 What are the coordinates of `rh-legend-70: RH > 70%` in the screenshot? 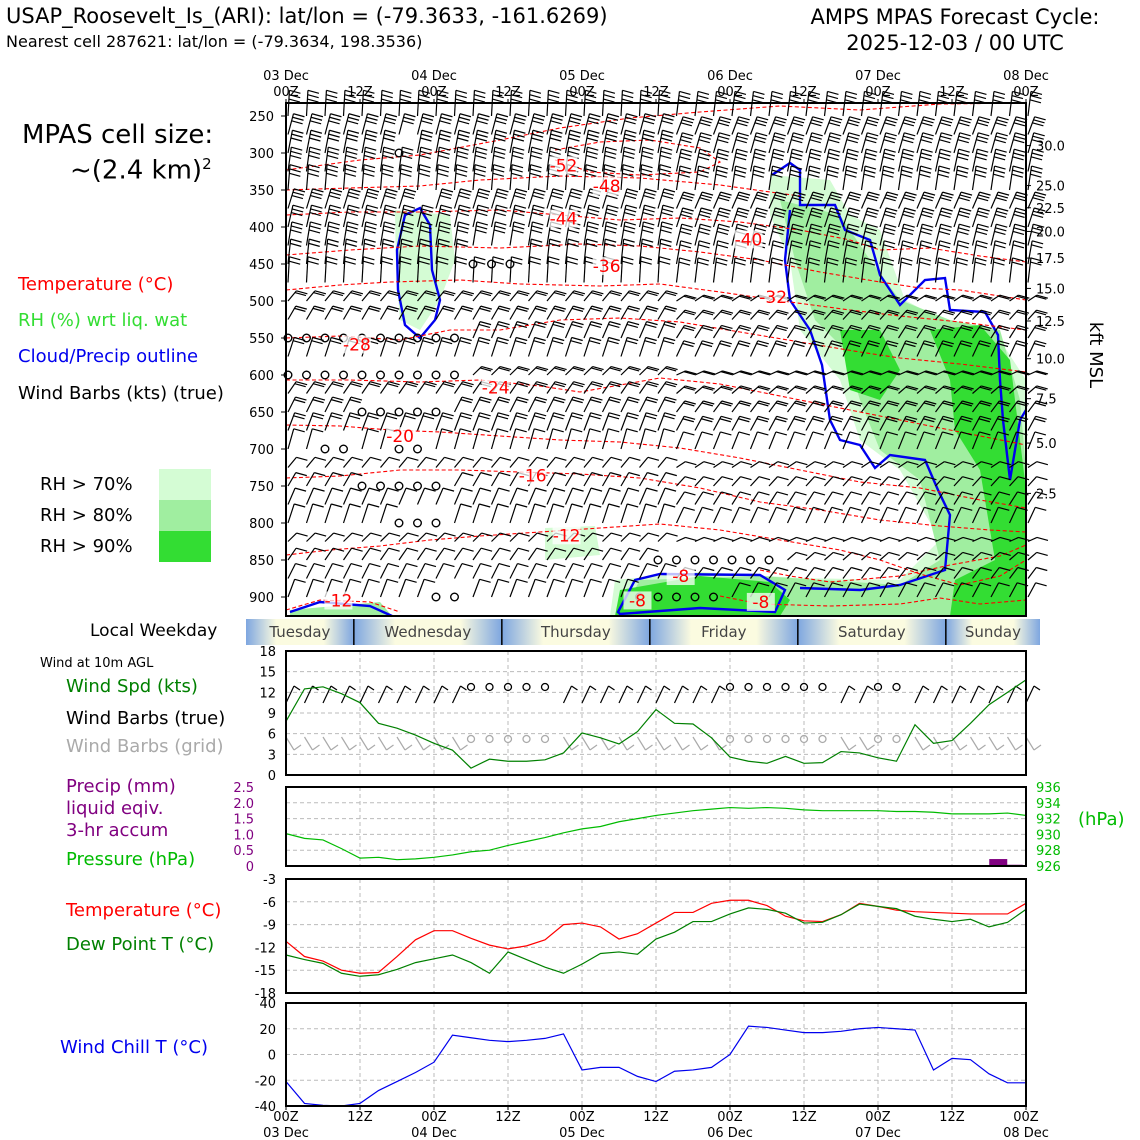 It's located at (86, 484).